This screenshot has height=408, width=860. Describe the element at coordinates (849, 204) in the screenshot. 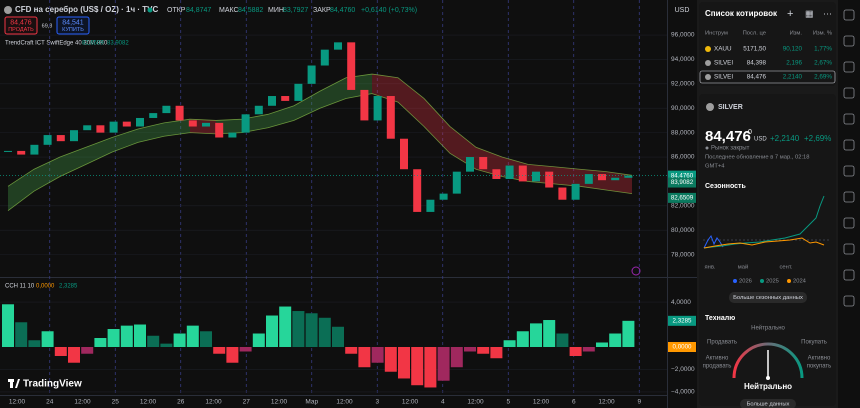

I see `sidebar-toolbar` at that location.